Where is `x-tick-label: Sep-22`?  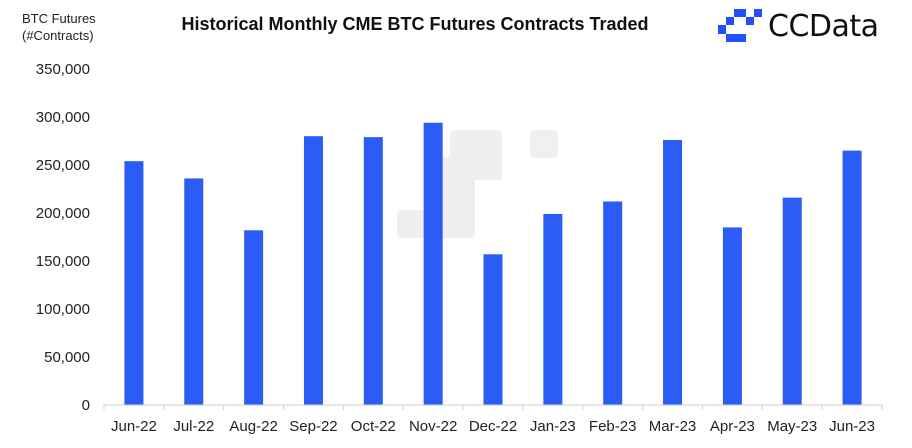
x-tick-label: Sep-22 is located at coordinates (313, 426).